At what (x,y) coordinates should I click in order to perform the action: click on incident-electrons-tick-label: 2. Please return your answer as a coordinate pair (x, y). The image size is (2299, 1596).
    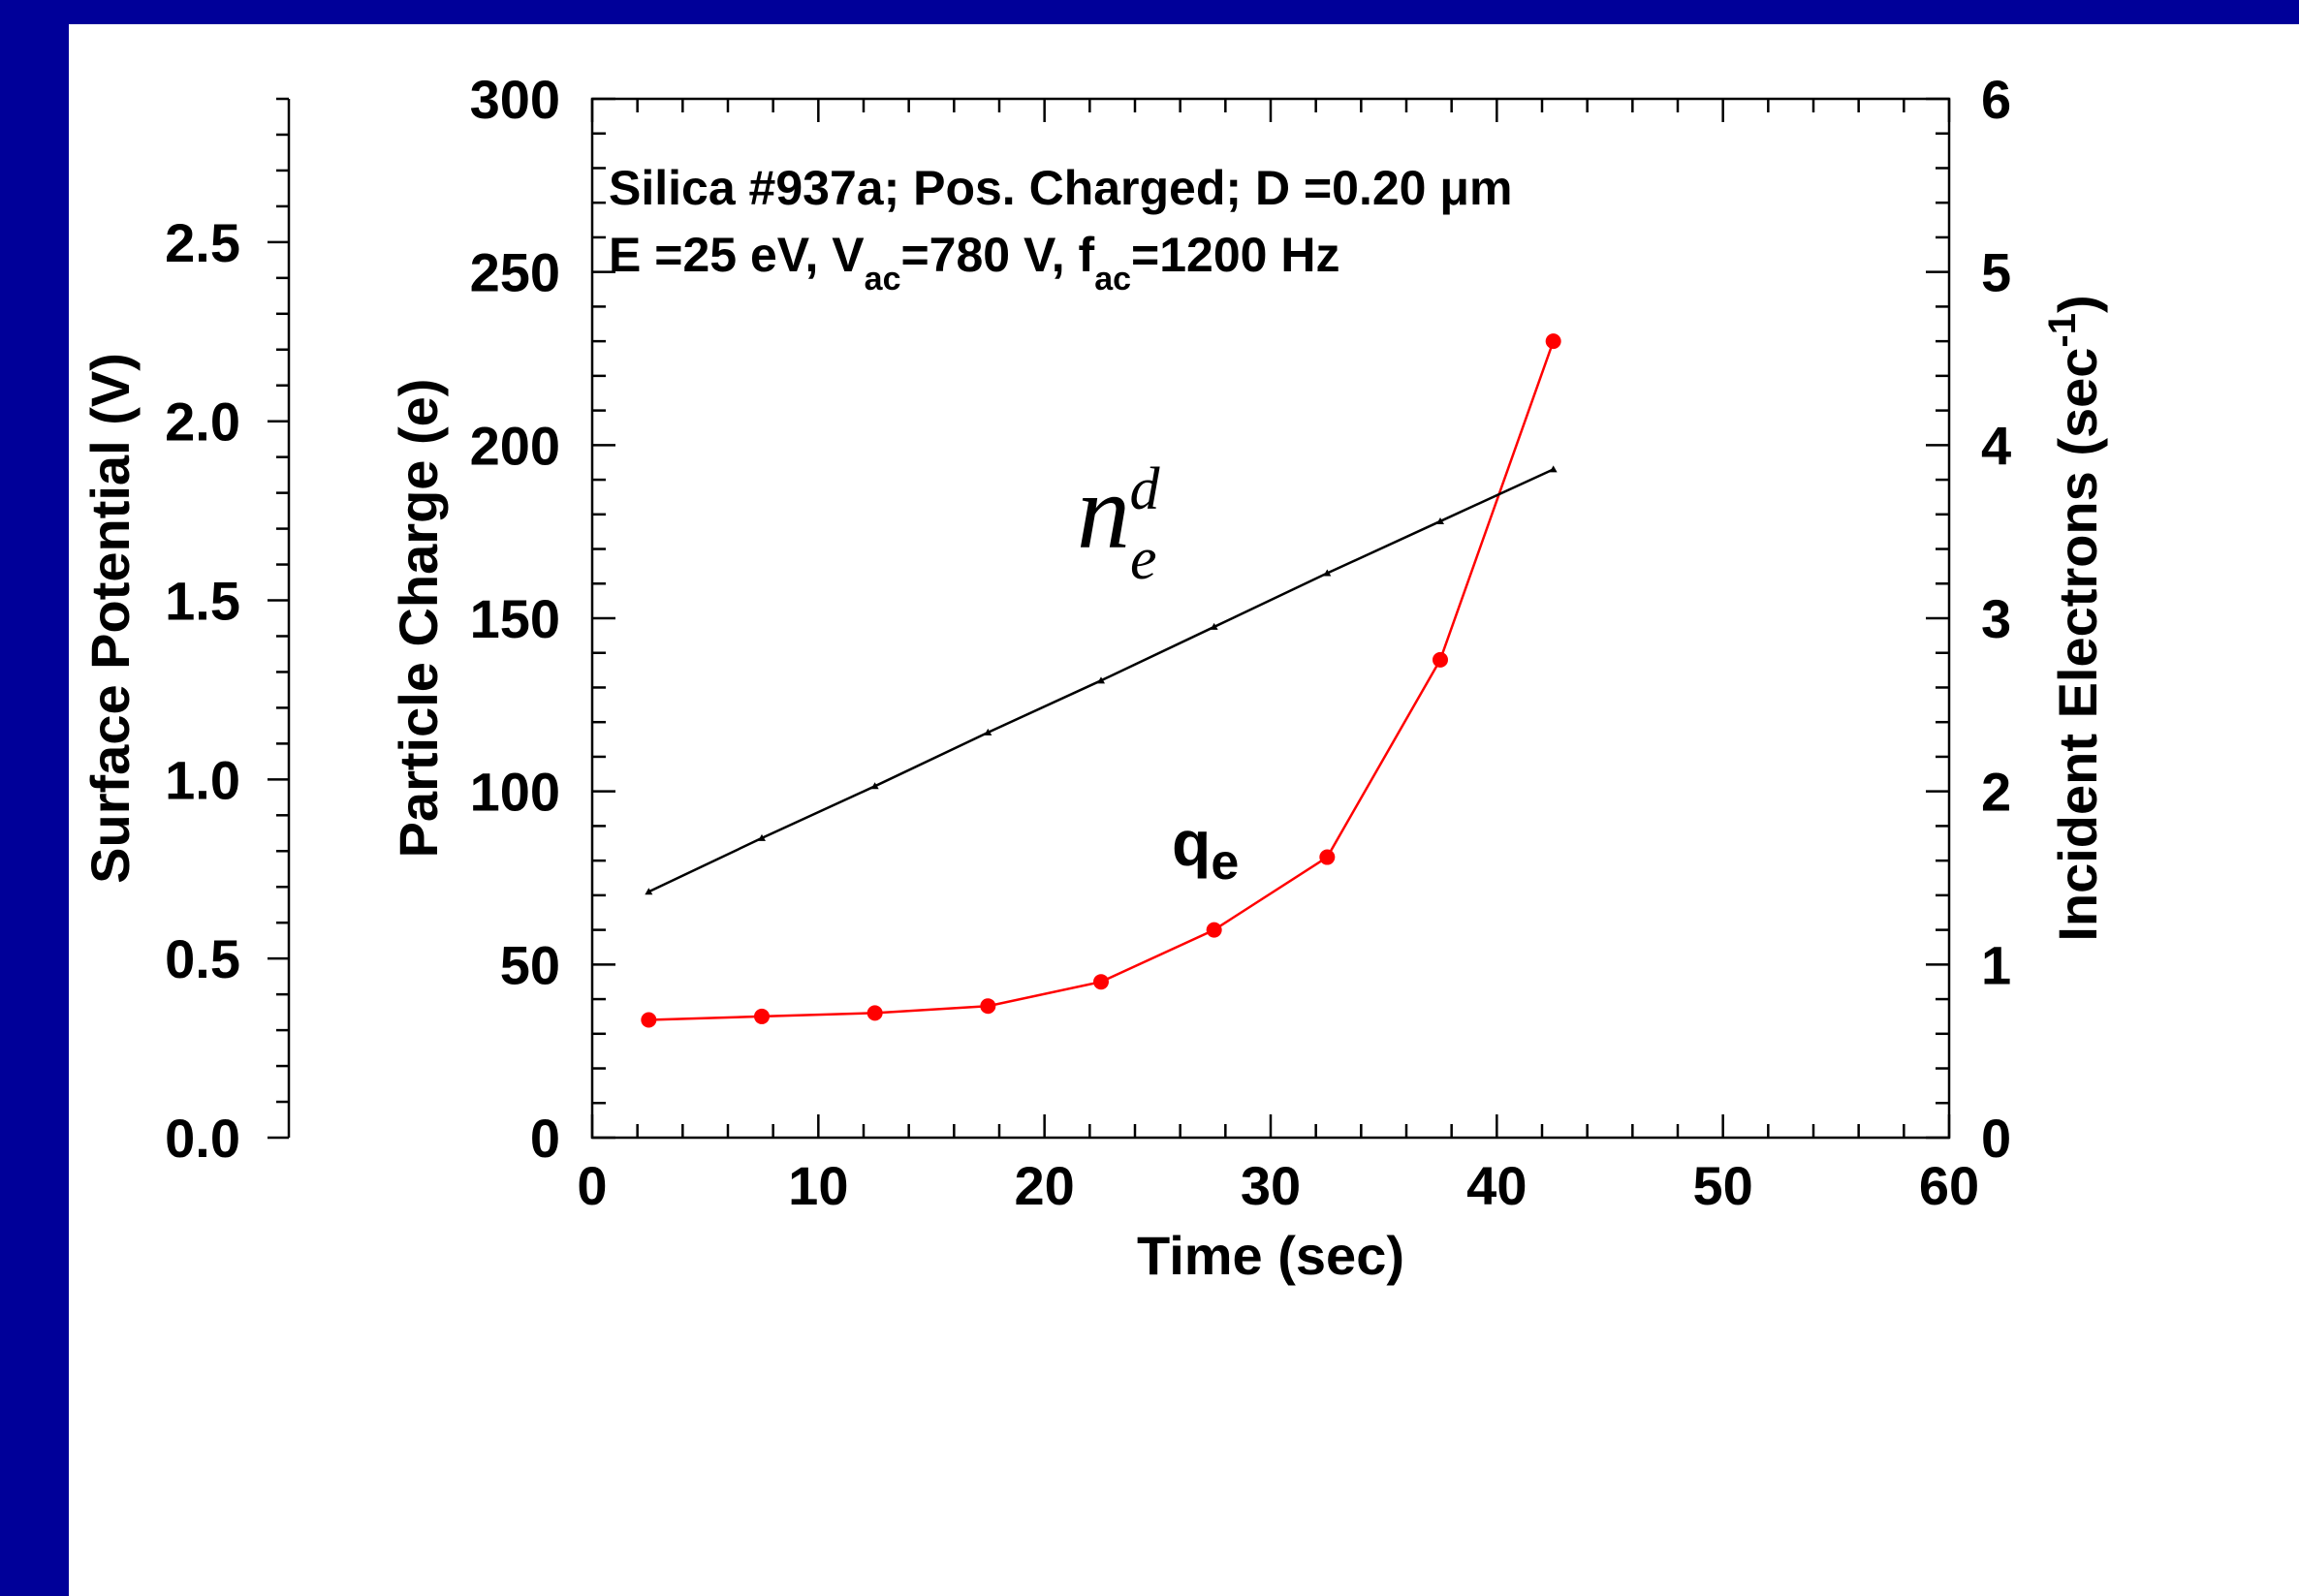
    Looking at the image, I should click on (1996, 792).